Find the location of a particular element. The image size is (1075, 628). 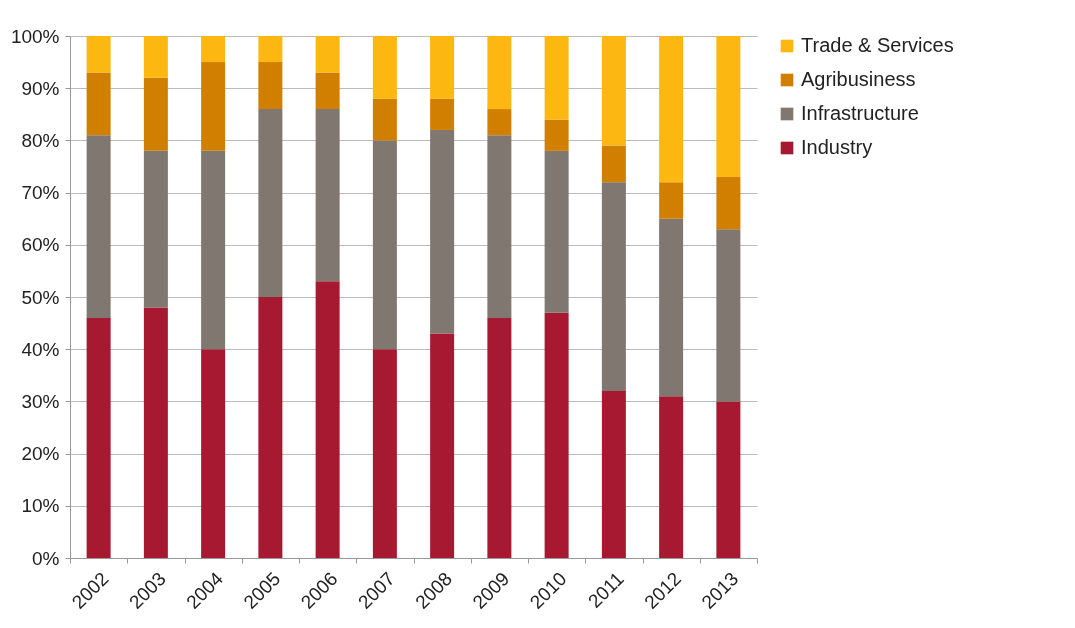

y-tick-label: 70% is located at coordinates (40, 193).